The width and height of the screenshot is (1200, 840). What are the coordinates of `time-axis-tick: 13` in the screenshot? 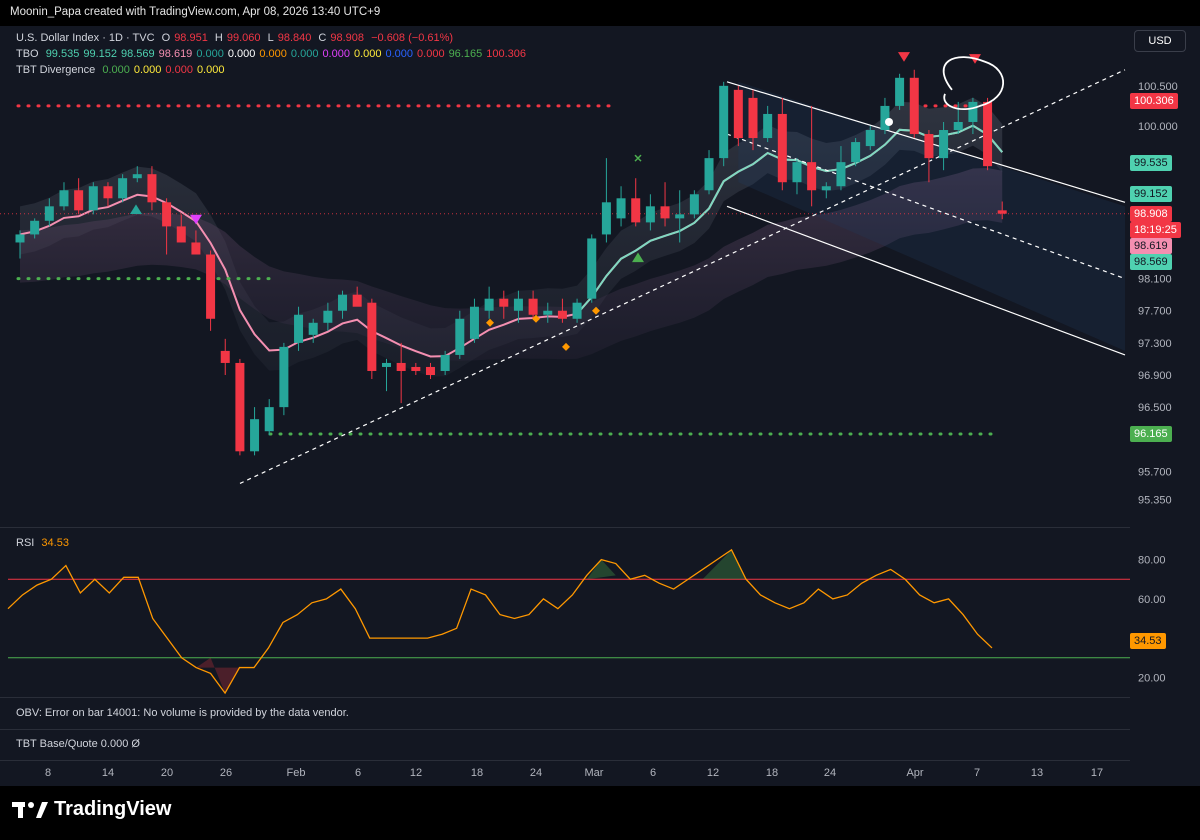 It's located at (1037, 773).